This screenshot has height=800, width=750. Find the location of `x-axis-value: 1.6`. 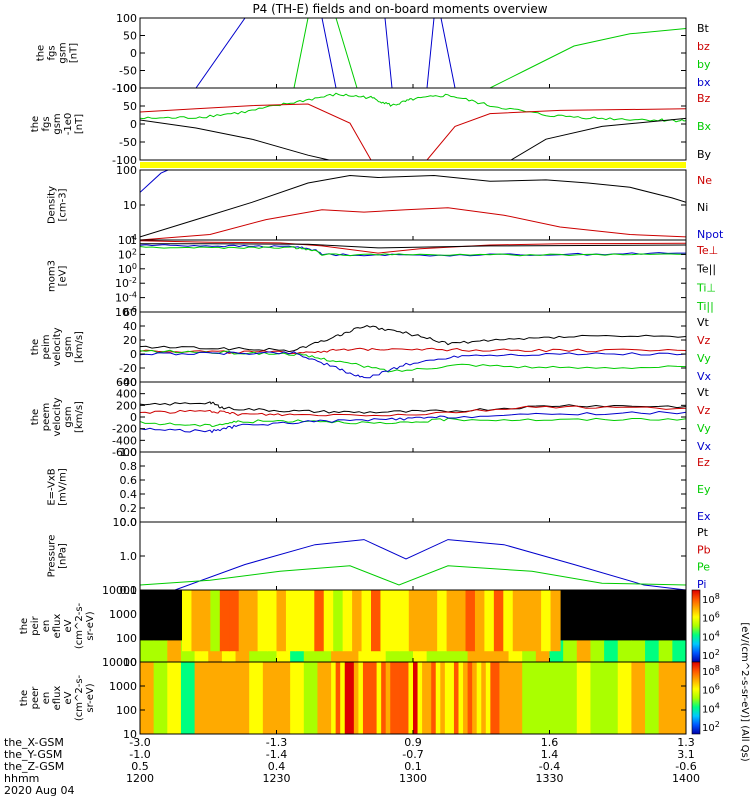

x-axis-value: 1.6 is located at coordinates (550, 742).